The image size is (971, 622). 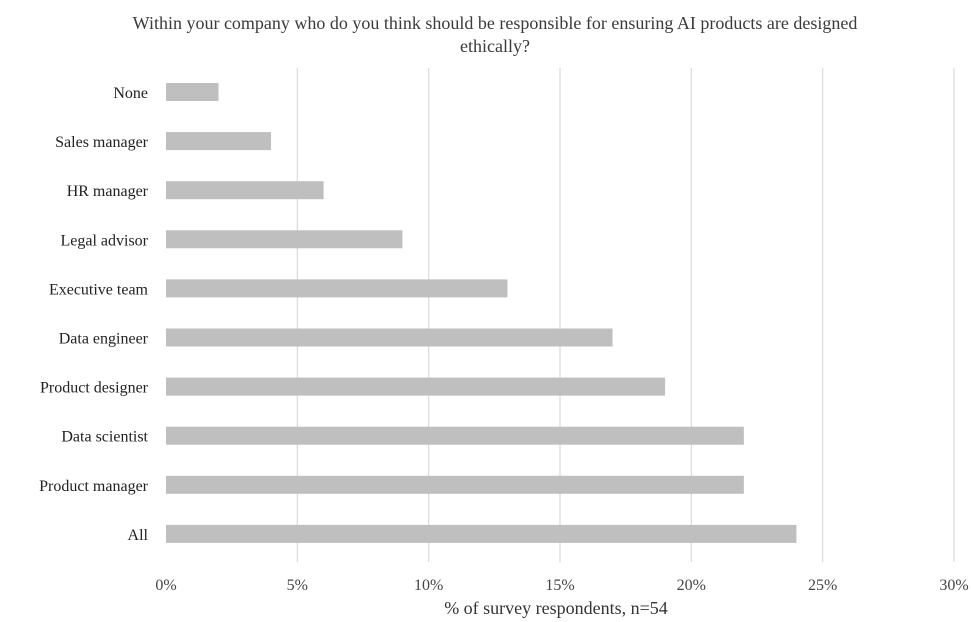 I want to click on x-axis-title: % of survey respondents, n=54, so click(x=556, y=608).